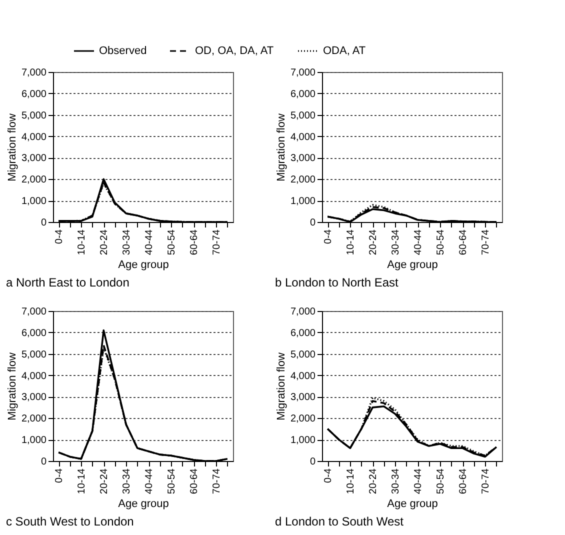  What do you see at coordinates (70, 521) in the screenshot?
I see `text: c South West to London` at bounding box center [70, 521].